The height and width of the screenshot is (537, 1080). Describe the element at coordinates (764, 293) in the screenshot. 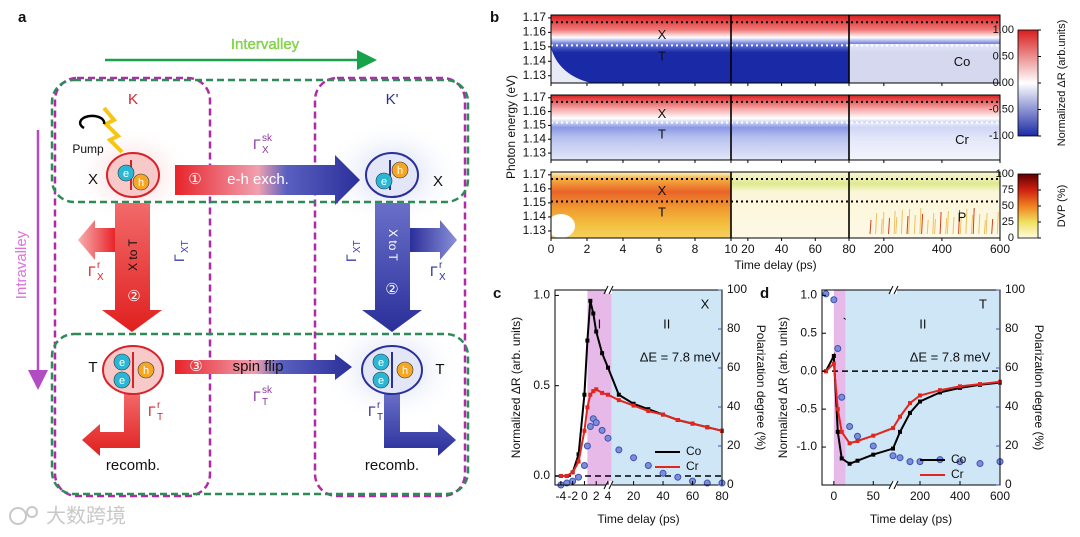

I see `panel-label: d` at that location.